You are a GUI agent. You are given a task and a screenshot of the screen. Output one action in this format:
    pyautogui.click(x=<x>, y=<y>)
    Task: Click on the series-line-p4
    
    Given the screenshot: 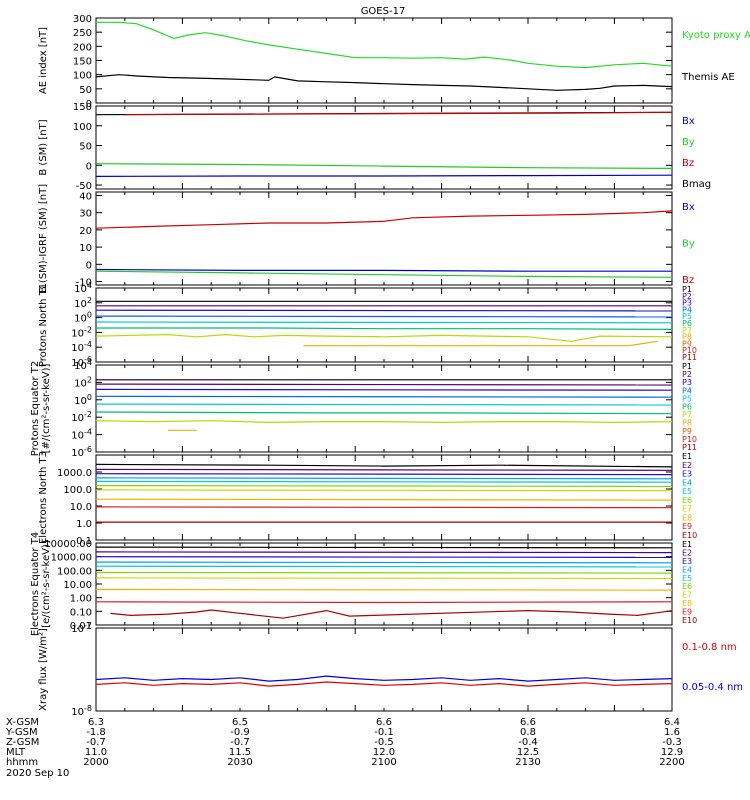 What is the action you would take?
    pyautogui.click(x=384, y=396)
    